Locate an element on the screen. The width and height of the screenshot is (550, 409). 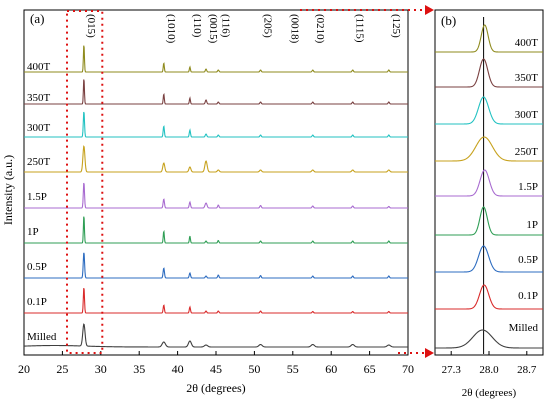
series-label-0.5p: 0.5P is located at coordinates (37, 267).